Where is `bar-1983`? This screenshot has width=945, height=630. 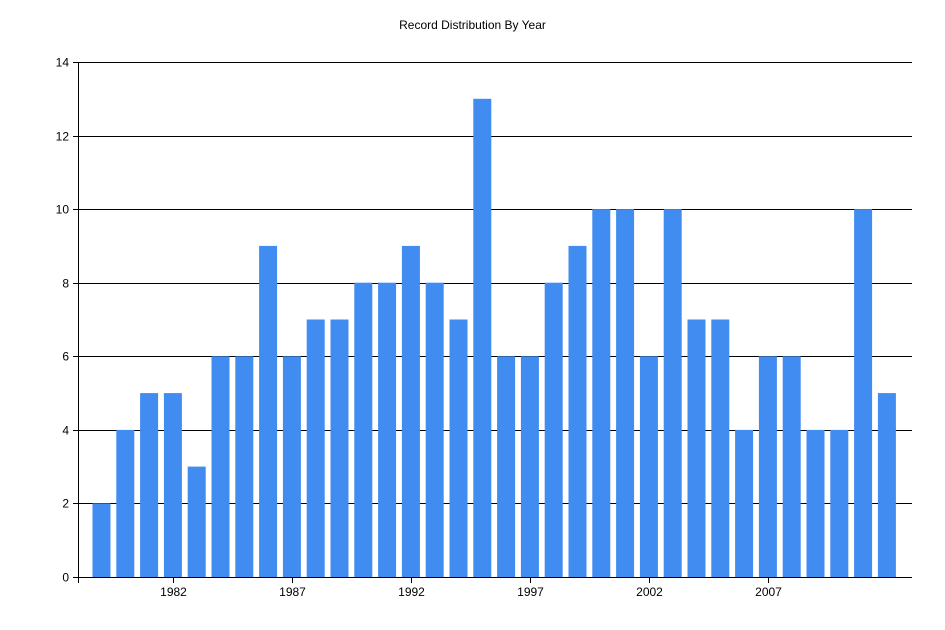 bar-1983 is located at coordinates (196, 521).